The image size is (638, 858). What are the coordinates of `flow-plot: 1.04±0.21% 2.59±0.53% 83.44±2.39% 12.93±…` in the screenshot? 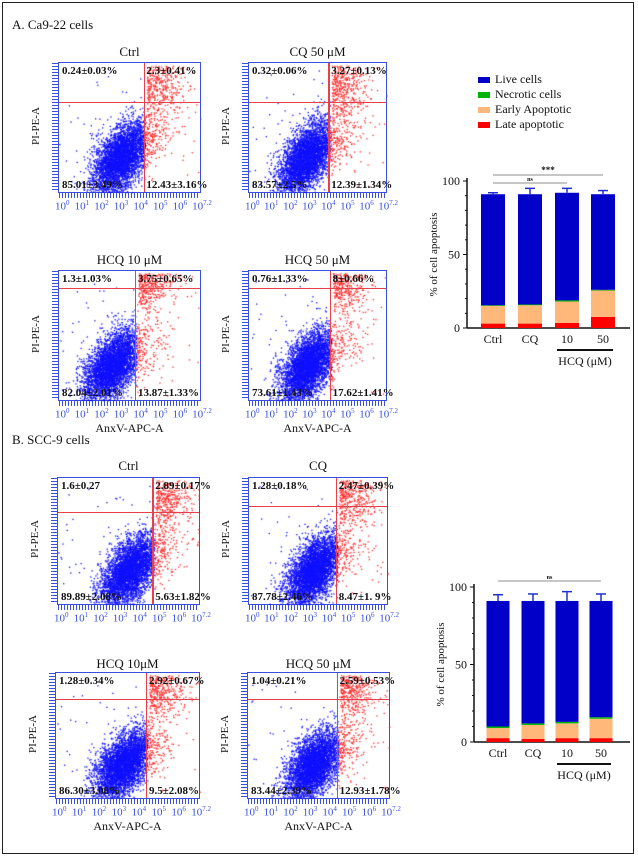 It's located at (321, 738).